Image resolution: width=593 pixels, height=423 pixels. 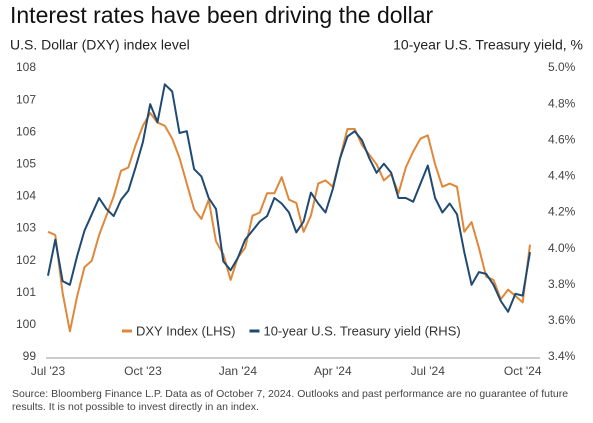 I want to click on y2-tick-label: 4.8%, so click(x=562, y=103).